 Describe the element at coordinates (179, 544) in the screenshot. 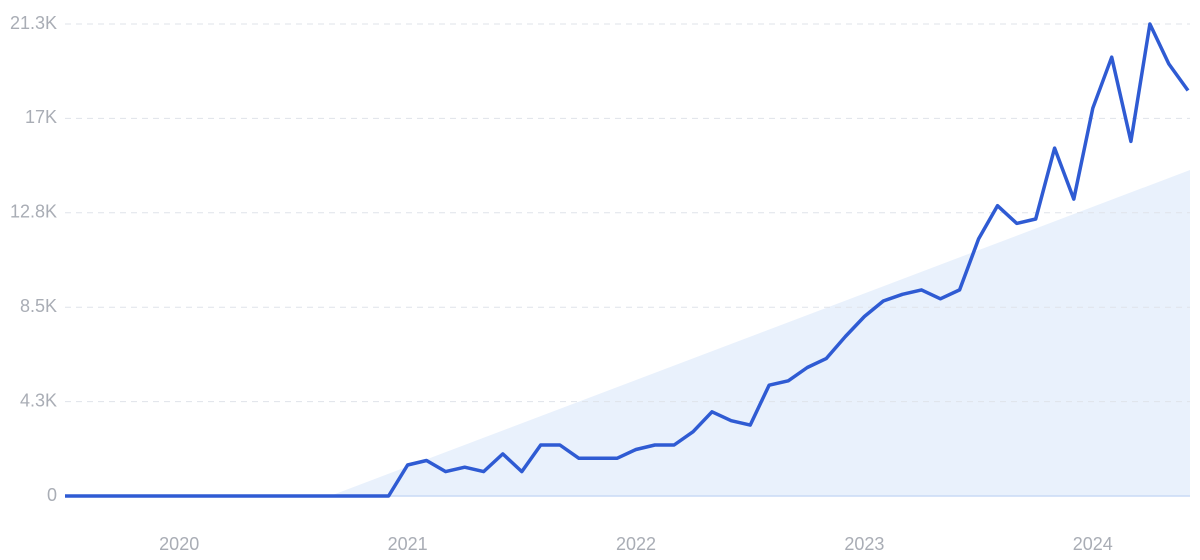

I see `x-tick-label: 2020` at that location.